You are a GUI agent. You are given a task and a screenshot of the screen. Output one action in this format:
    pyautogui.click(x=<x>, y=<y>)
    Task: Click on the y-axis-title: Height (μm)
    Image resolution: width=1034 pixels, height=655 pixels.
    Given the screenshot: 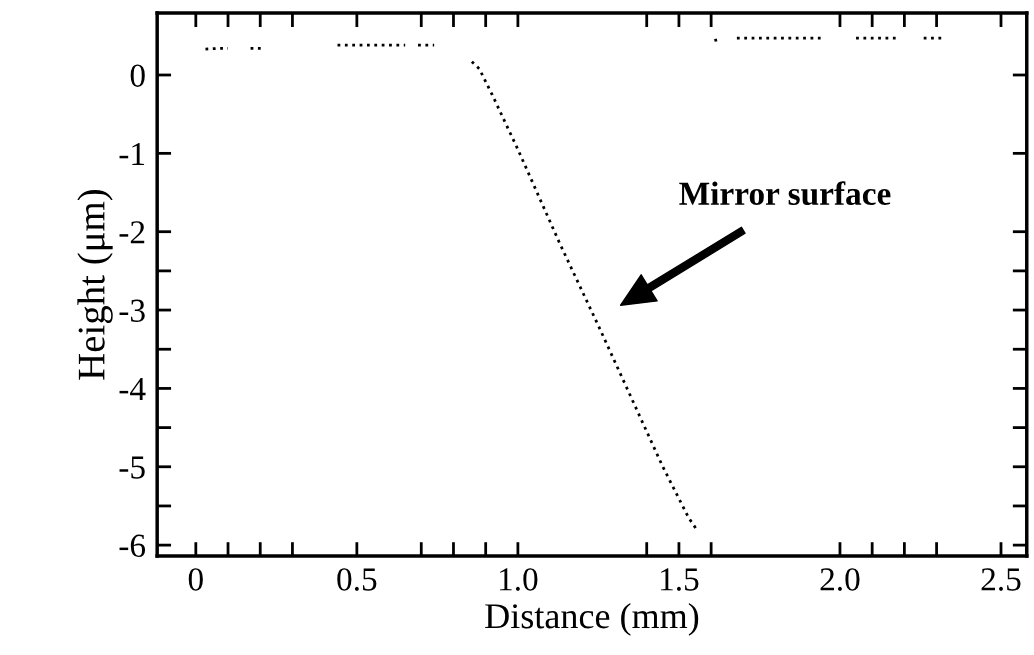 What is the action you would take?
    pyautogui.click(x=95, y=285)
    